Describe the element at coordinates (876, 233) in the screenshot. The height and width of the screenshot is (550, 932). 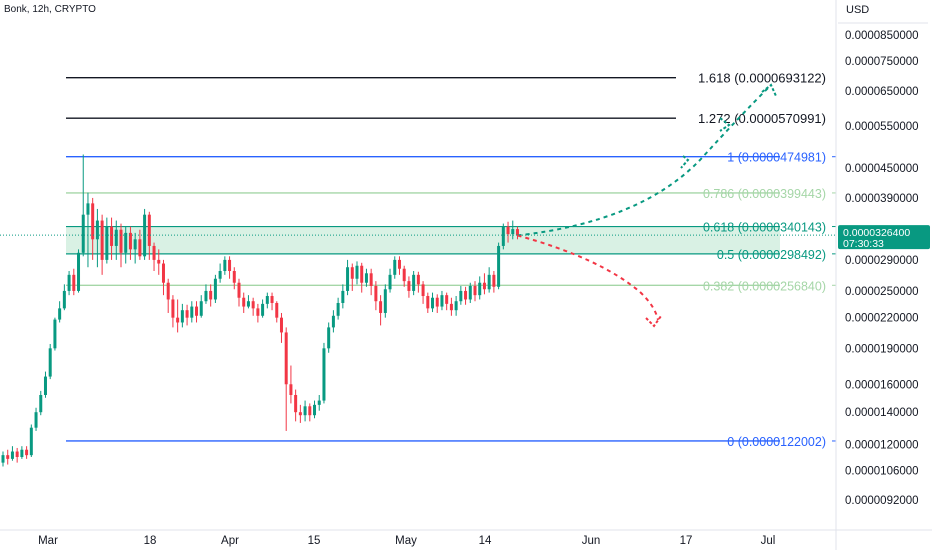
I see `current-price-value: 0.0000326400` at that location.